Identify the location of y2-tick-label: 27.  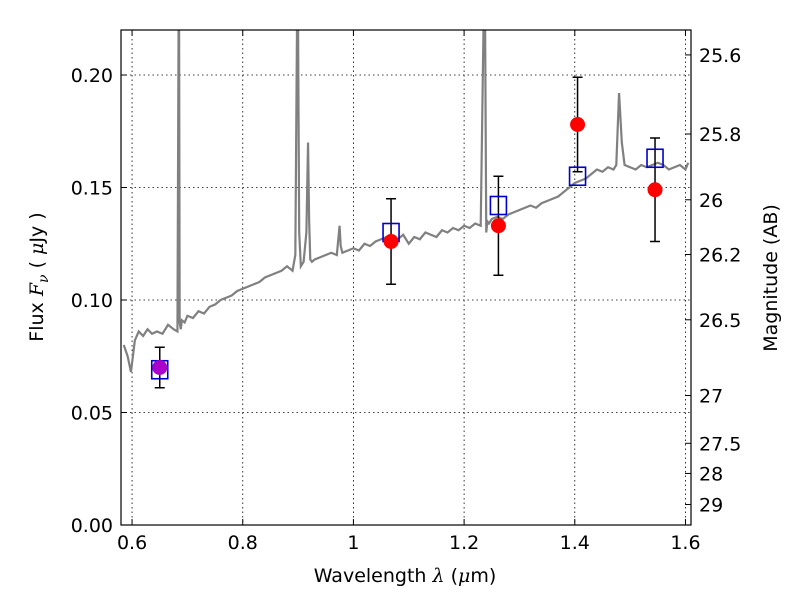
(711, 397).